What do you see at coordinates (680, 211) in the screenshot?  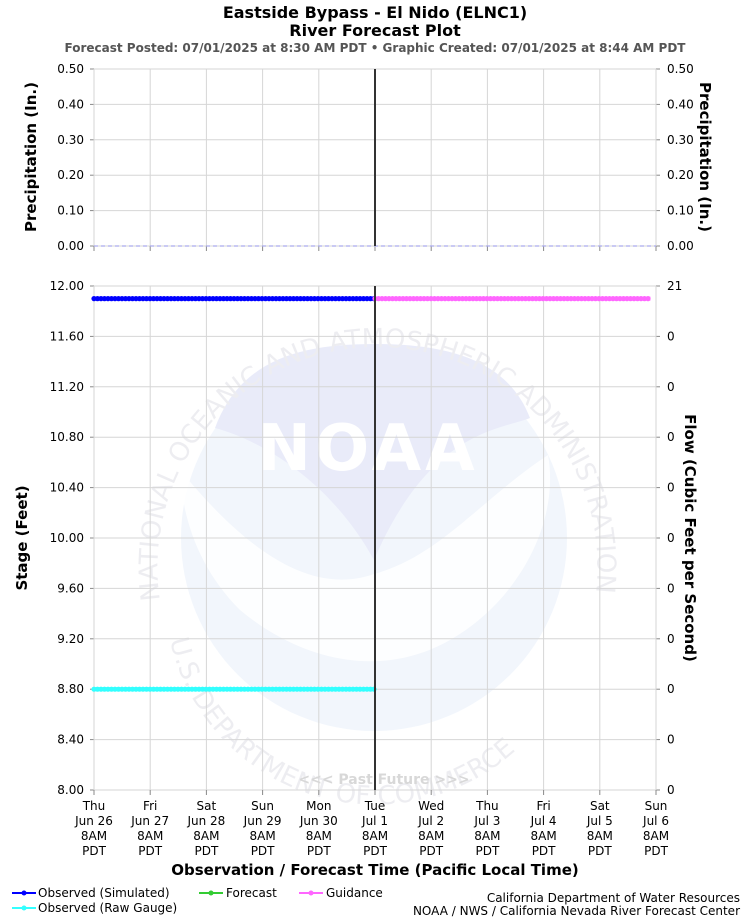 I see `y-tick-label-right: 0.10` at bounding box center [680, 211].